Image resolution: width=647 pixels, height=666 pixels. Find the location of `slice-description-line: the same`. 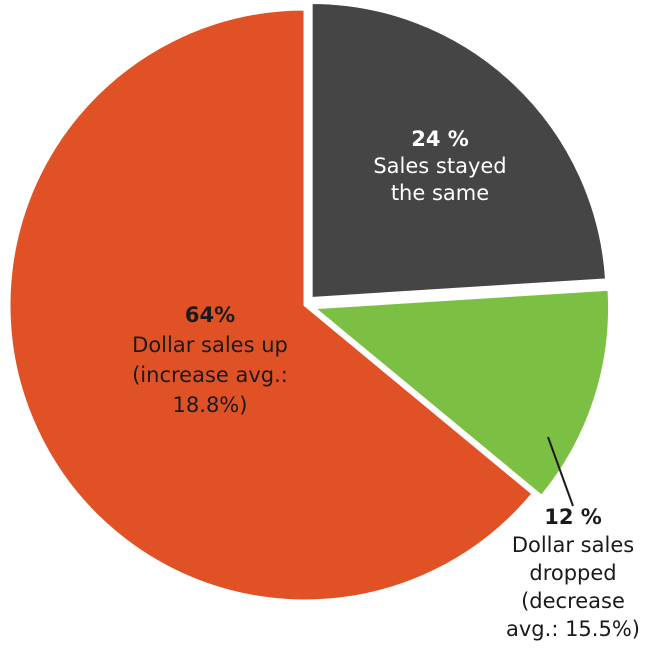

slice-description-line: the same is located at coordinates (440, 193).